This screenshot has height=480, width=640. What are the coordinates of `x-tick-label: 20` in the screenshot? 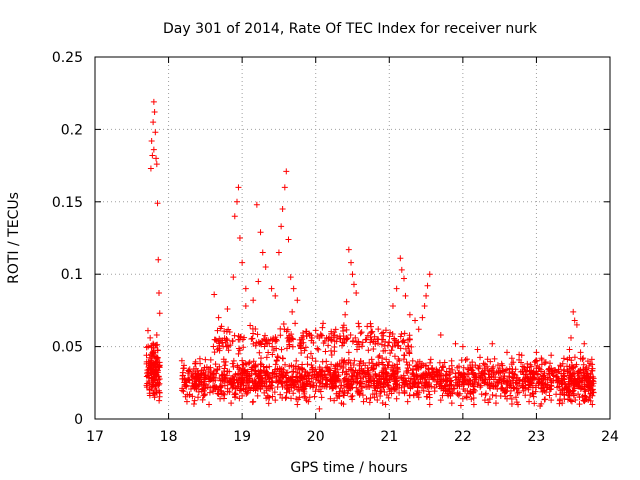 It's located at (316, 437).